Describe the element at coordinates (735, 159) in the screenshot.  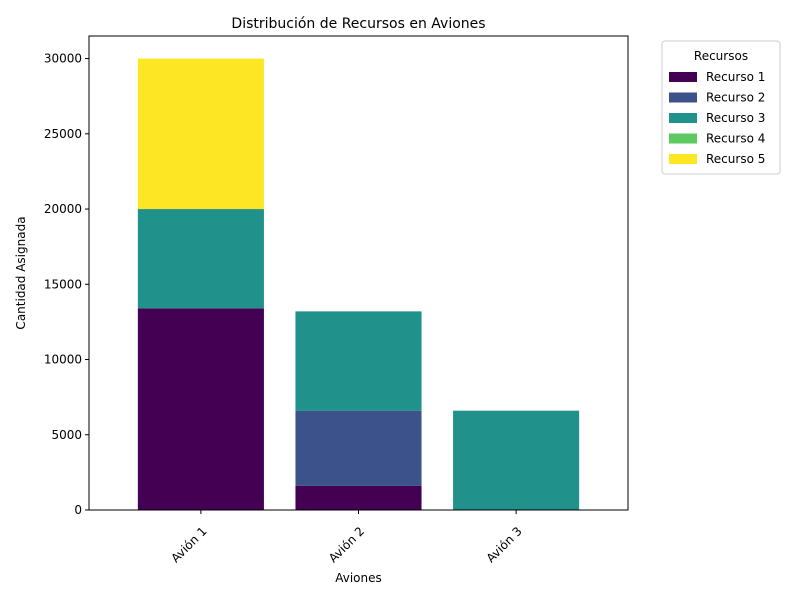
I see `legend-label: Recurso 5` at that location.